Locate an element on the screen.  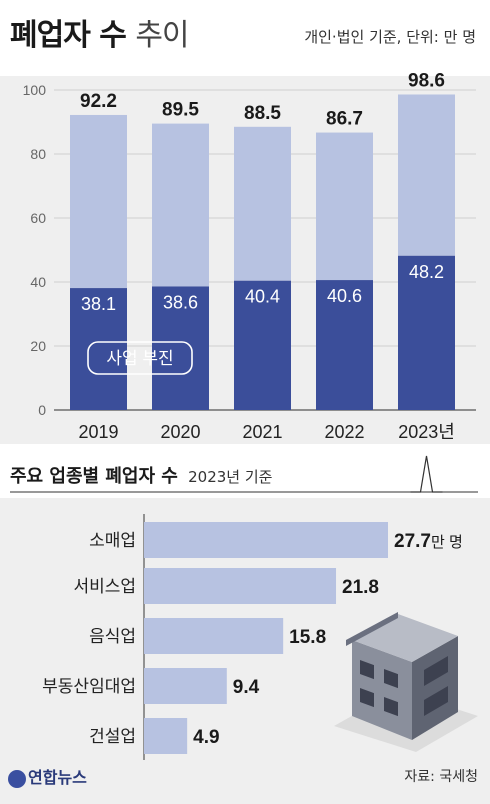
industry-chart-title-text: 주요 업종별 폐업자 수 is located at coordinates (94, 476).